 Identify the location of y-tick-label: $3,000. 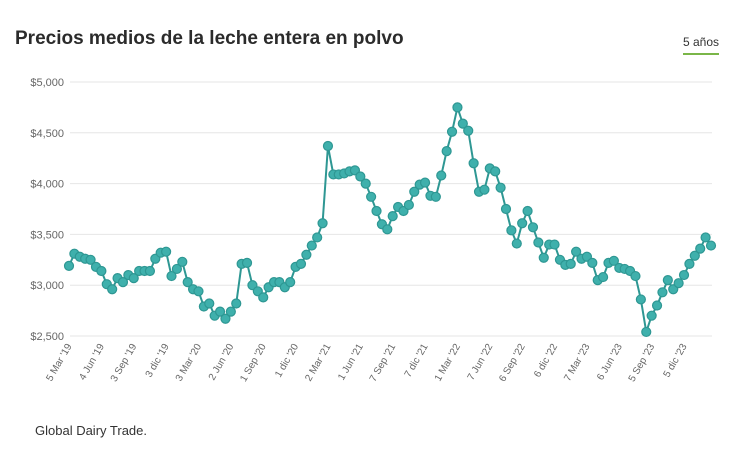
(47, 286).